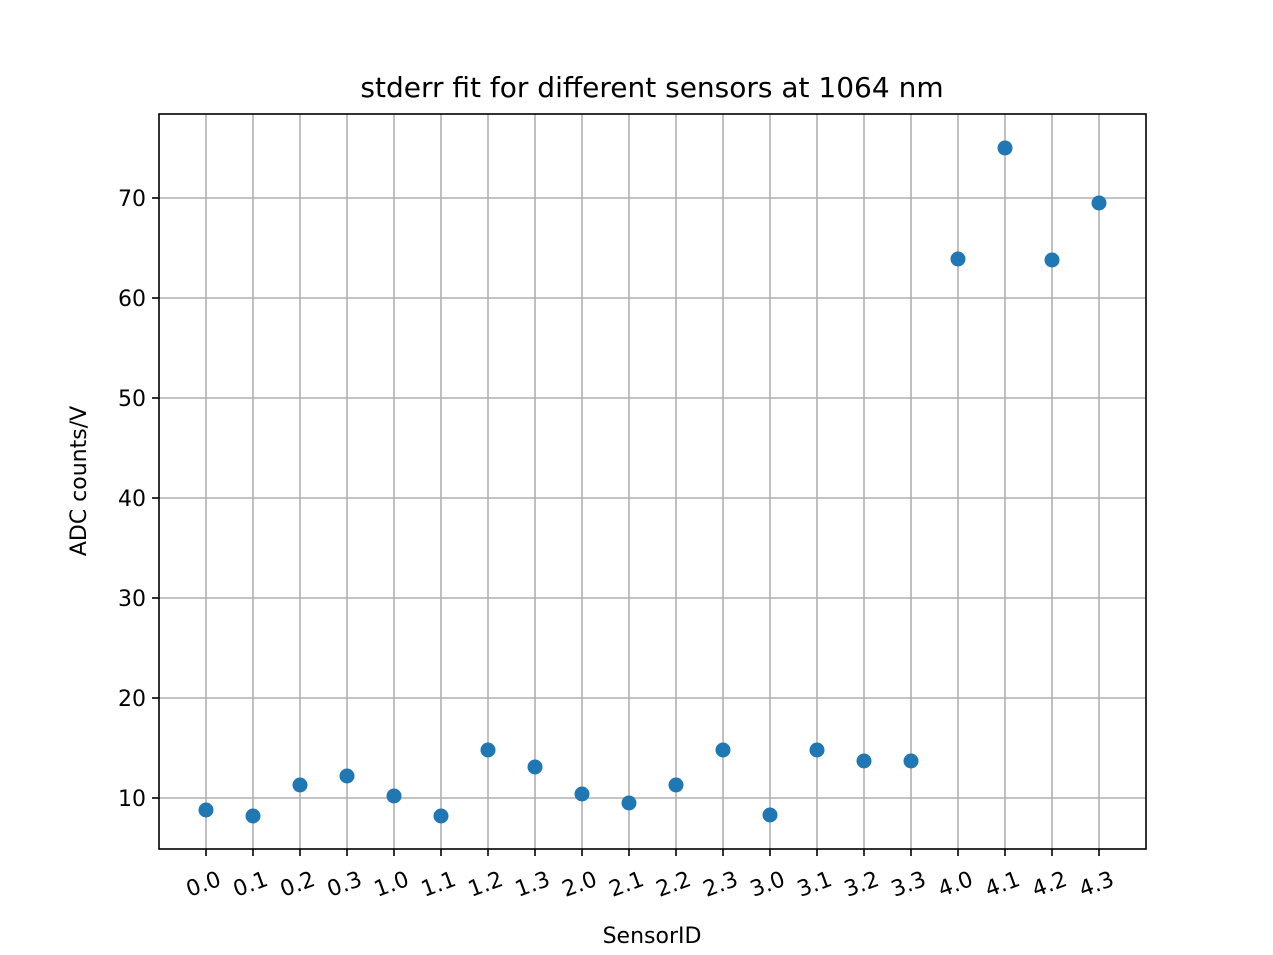 Image resolution: width=1273 pixels, height=955 pixels. I want to click on y-tick-label: 30, so click(132, 599).